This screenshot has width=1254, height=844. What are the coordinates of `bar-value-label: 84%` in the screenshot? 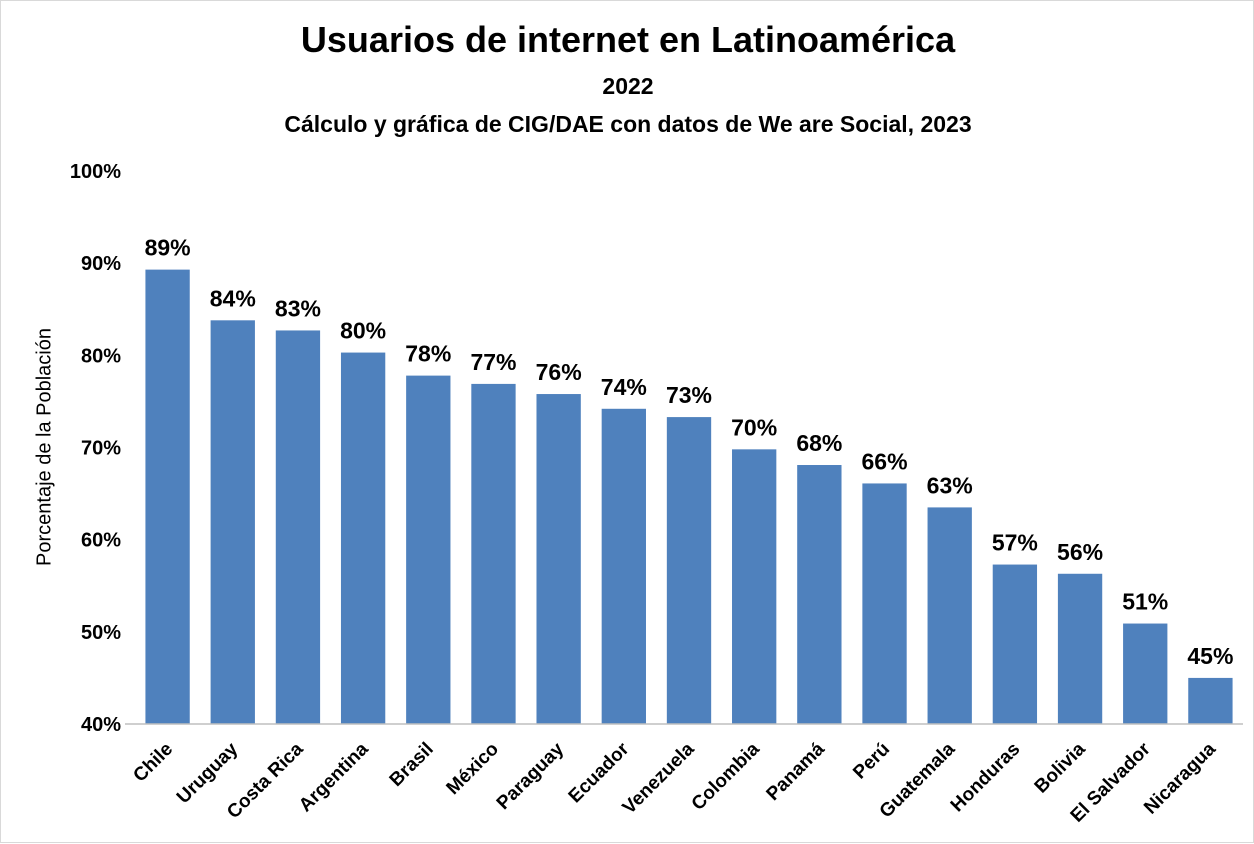 It's located at (233, 298).